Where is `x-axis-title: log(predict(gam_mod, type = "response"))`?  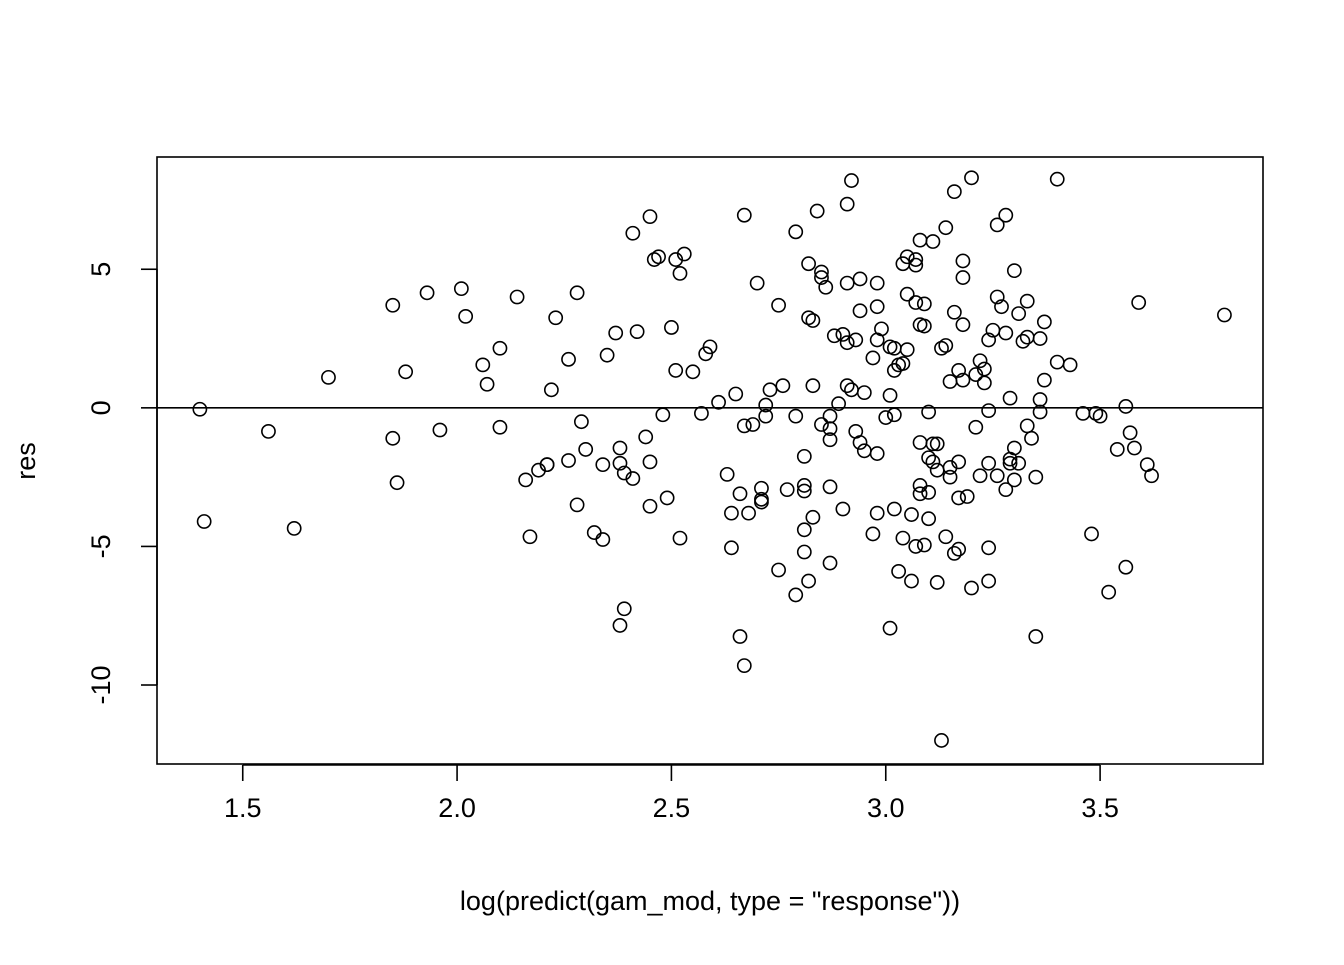
x-axis-title: log(predict(gam_mod, type = "response")) is located at coordinates (710, 901).